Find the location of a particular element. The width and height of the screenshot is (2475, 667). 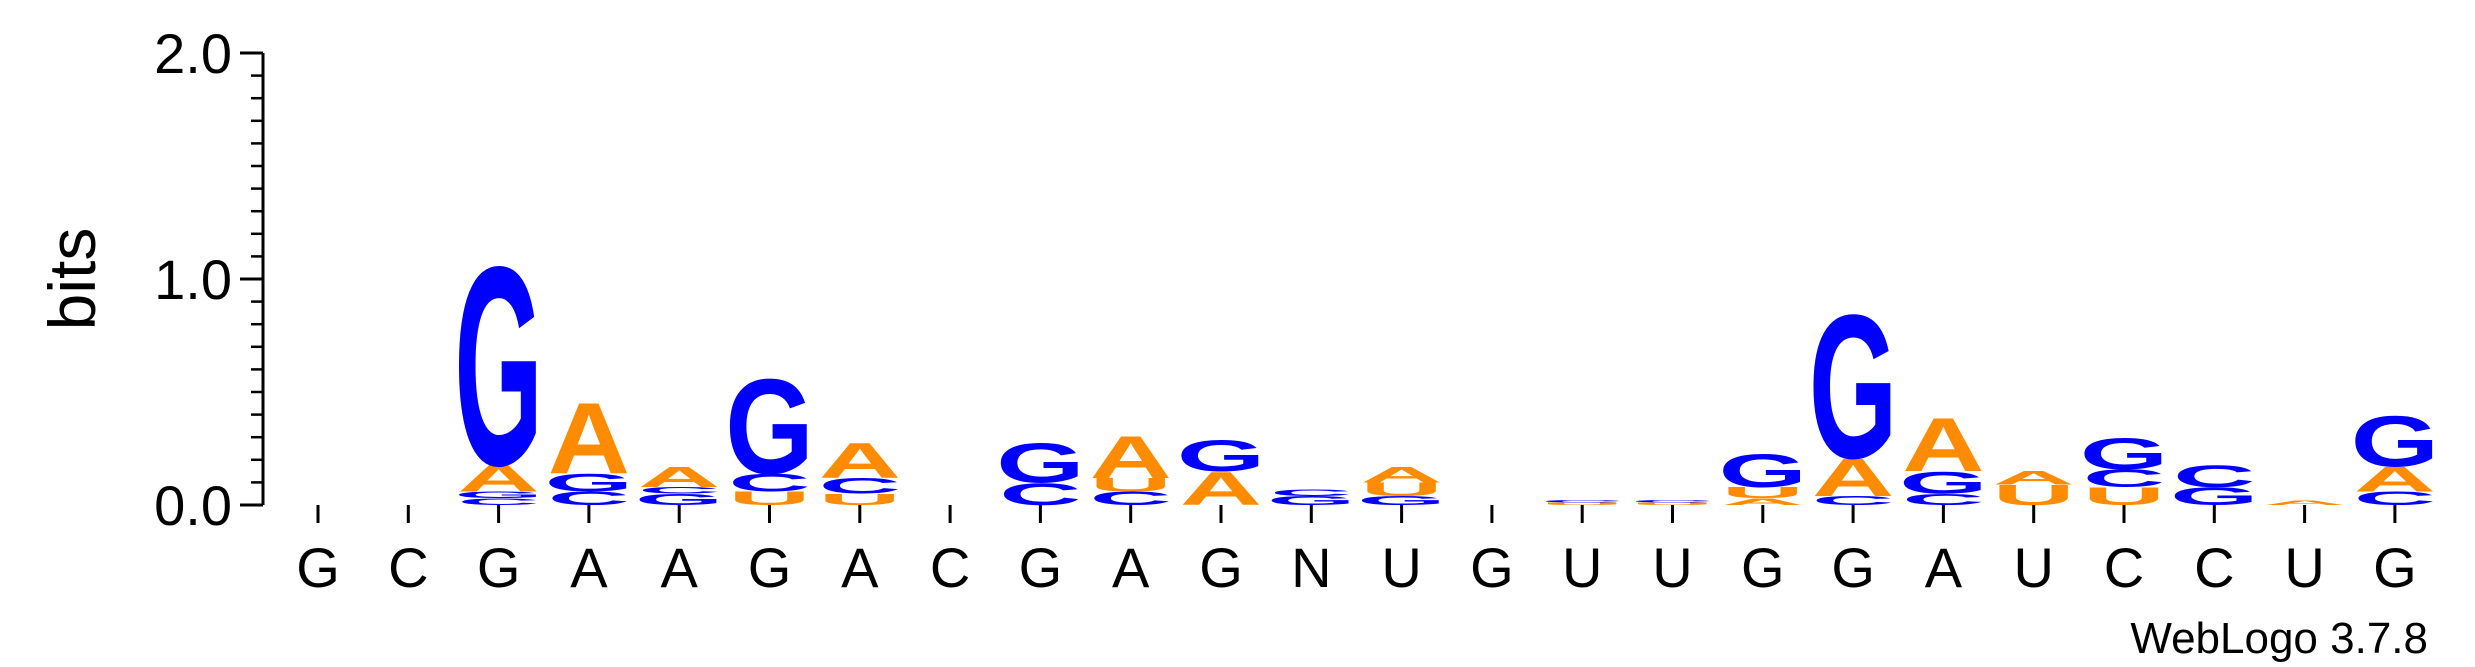

y-tick-label: 0.0 is located at coordinates (193, 505).